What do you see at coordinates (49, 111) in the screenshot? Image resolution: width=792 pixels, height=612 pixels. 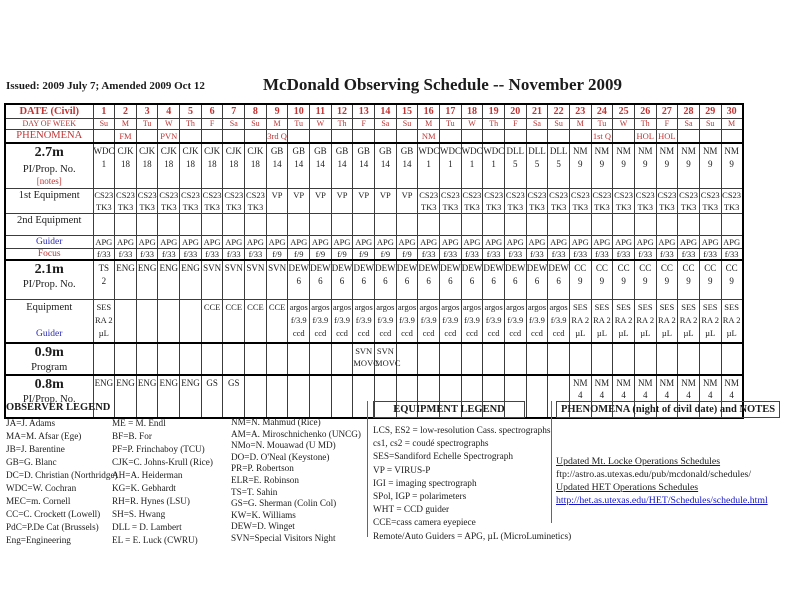 I see `row-label-date: DATE (Civil)` at bounding box center [49, 111].